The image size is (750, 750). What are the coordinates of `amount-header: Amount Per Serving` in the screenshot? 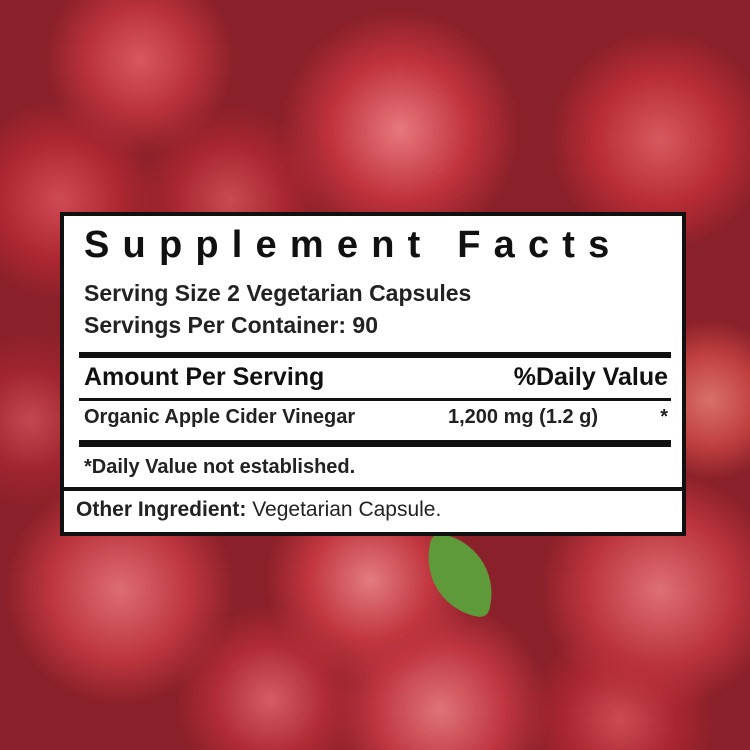 It's located at (204, 377).